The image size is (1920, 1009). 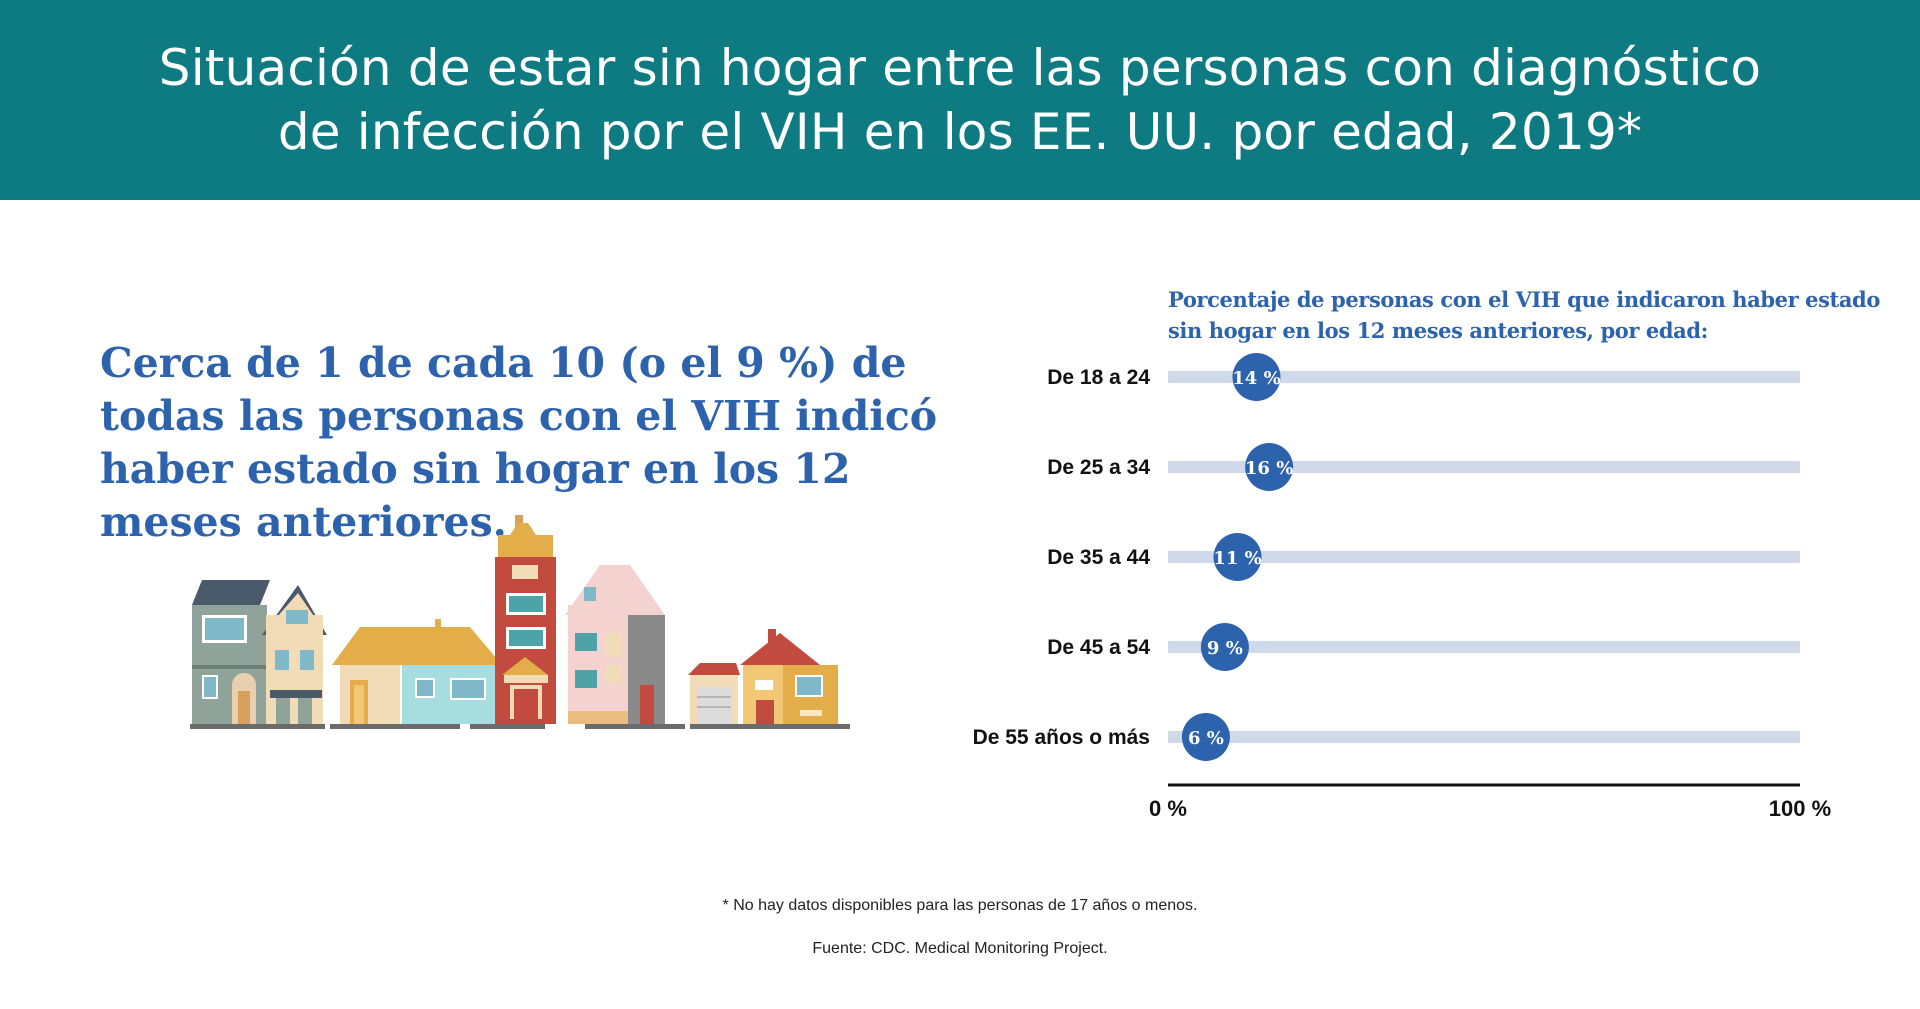 What do you see at coordinates (1098, 377) in the screenshot?
I see `category-label: De 18 a 24` at bounding box center [1098, 377].